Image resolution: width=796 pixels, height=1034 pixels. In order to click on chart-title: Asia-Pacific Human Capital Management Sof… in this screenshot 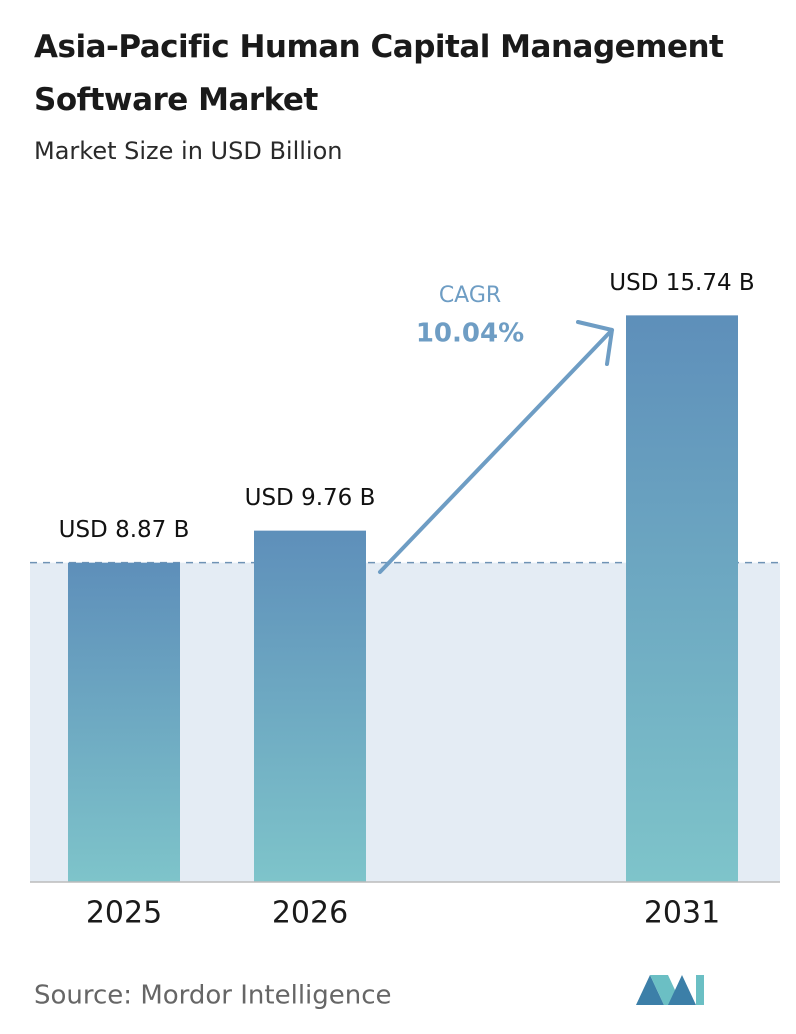, I will do `click(379, 73)`.